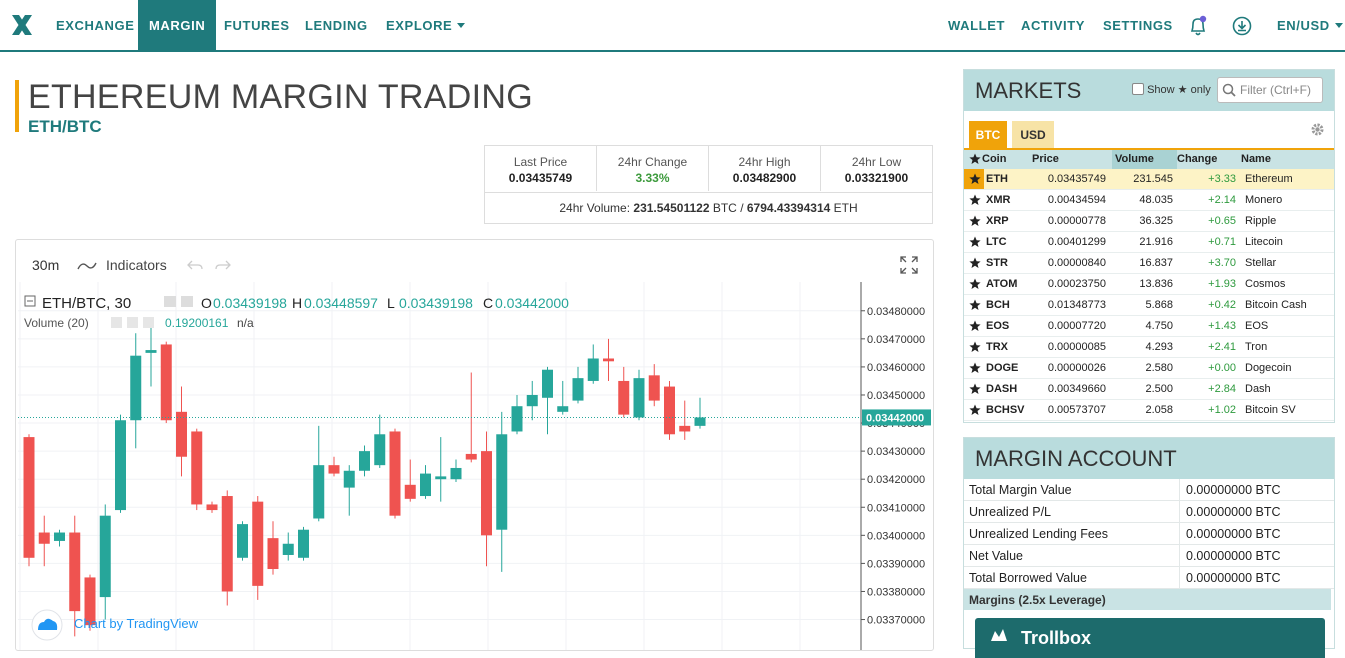 The width and height of the screenshot is (1345, 658). What do you see at coordinates (1149, 221) in the screenshot?
I see `market-row: XRP 0.00000778 36.325 +0.65 Ripple` at bounding box center [1149, 221].